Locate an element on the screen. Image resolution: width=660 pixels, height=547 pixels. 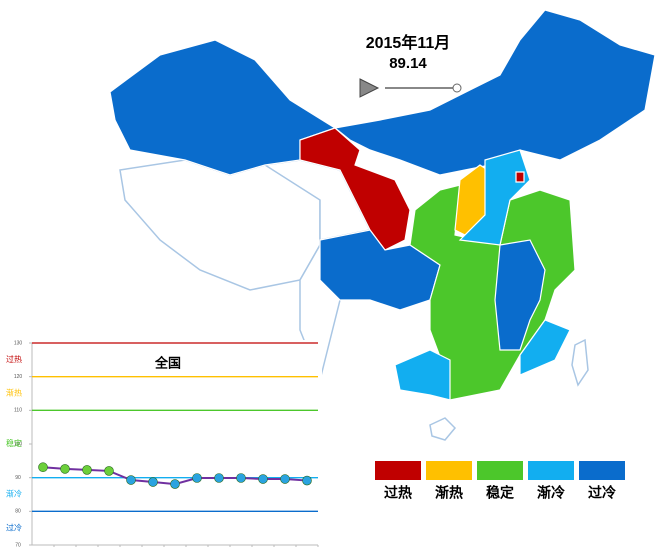
y-tick-label: 130 is located at coordinates (18, 343).